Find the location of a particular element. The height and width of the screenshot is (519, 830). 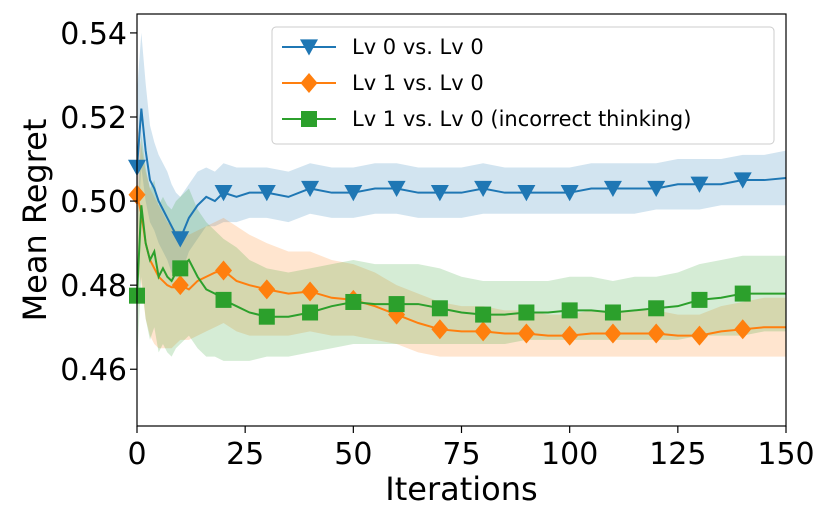

y-tick-label: 0.48 is located at coordinates (93, 286).